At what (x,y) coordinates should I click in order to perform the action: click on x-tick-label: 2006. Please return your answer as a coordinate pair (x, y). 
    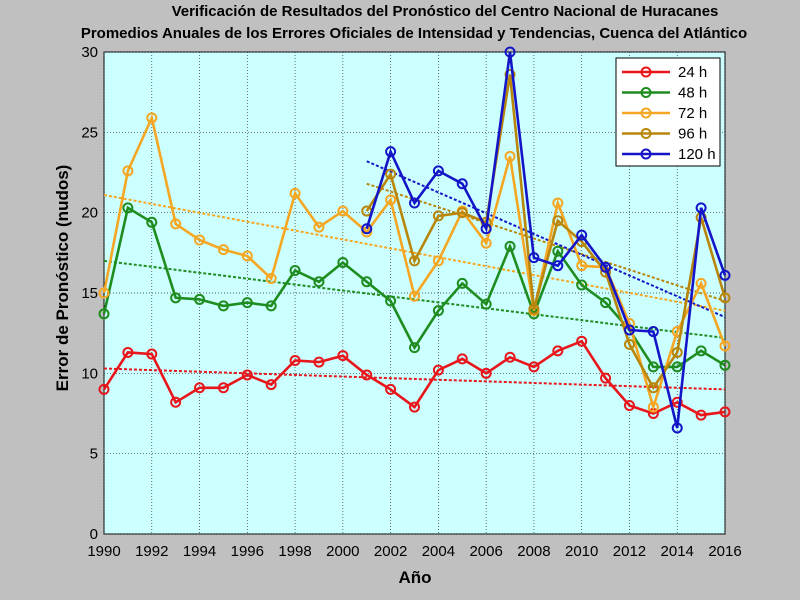
    Looking at the image, I should click on (485, 551).